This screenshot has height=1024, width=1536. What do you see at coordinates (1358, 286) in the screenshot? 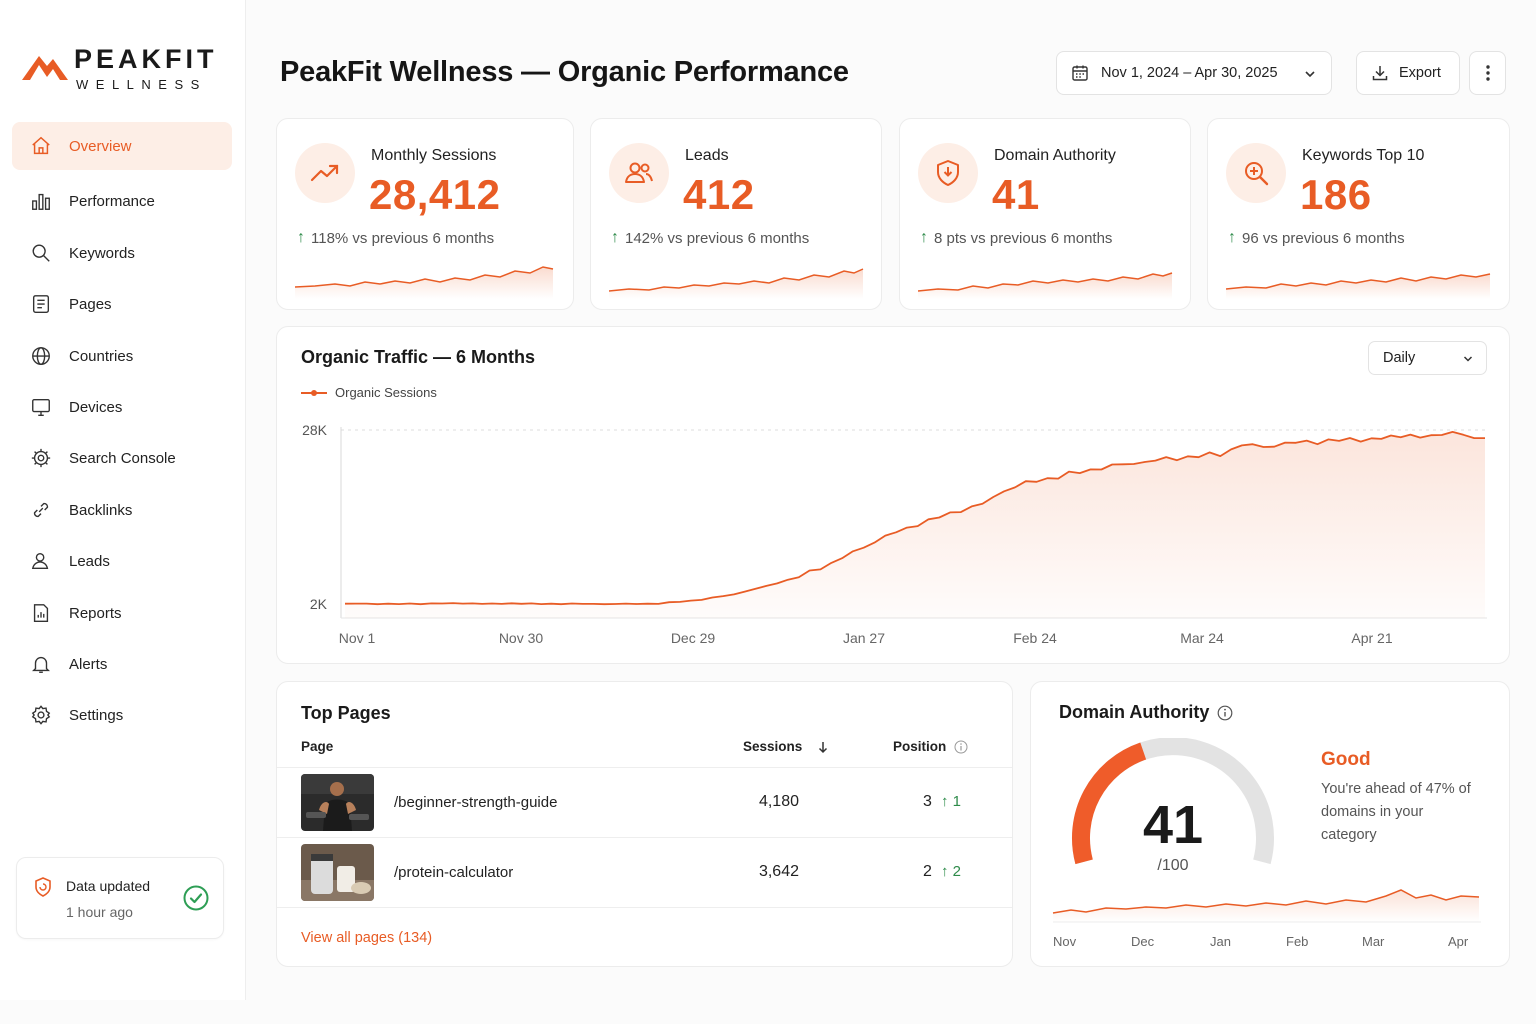
I see `kpi-sparkline` at bounding box center [1358, 286].